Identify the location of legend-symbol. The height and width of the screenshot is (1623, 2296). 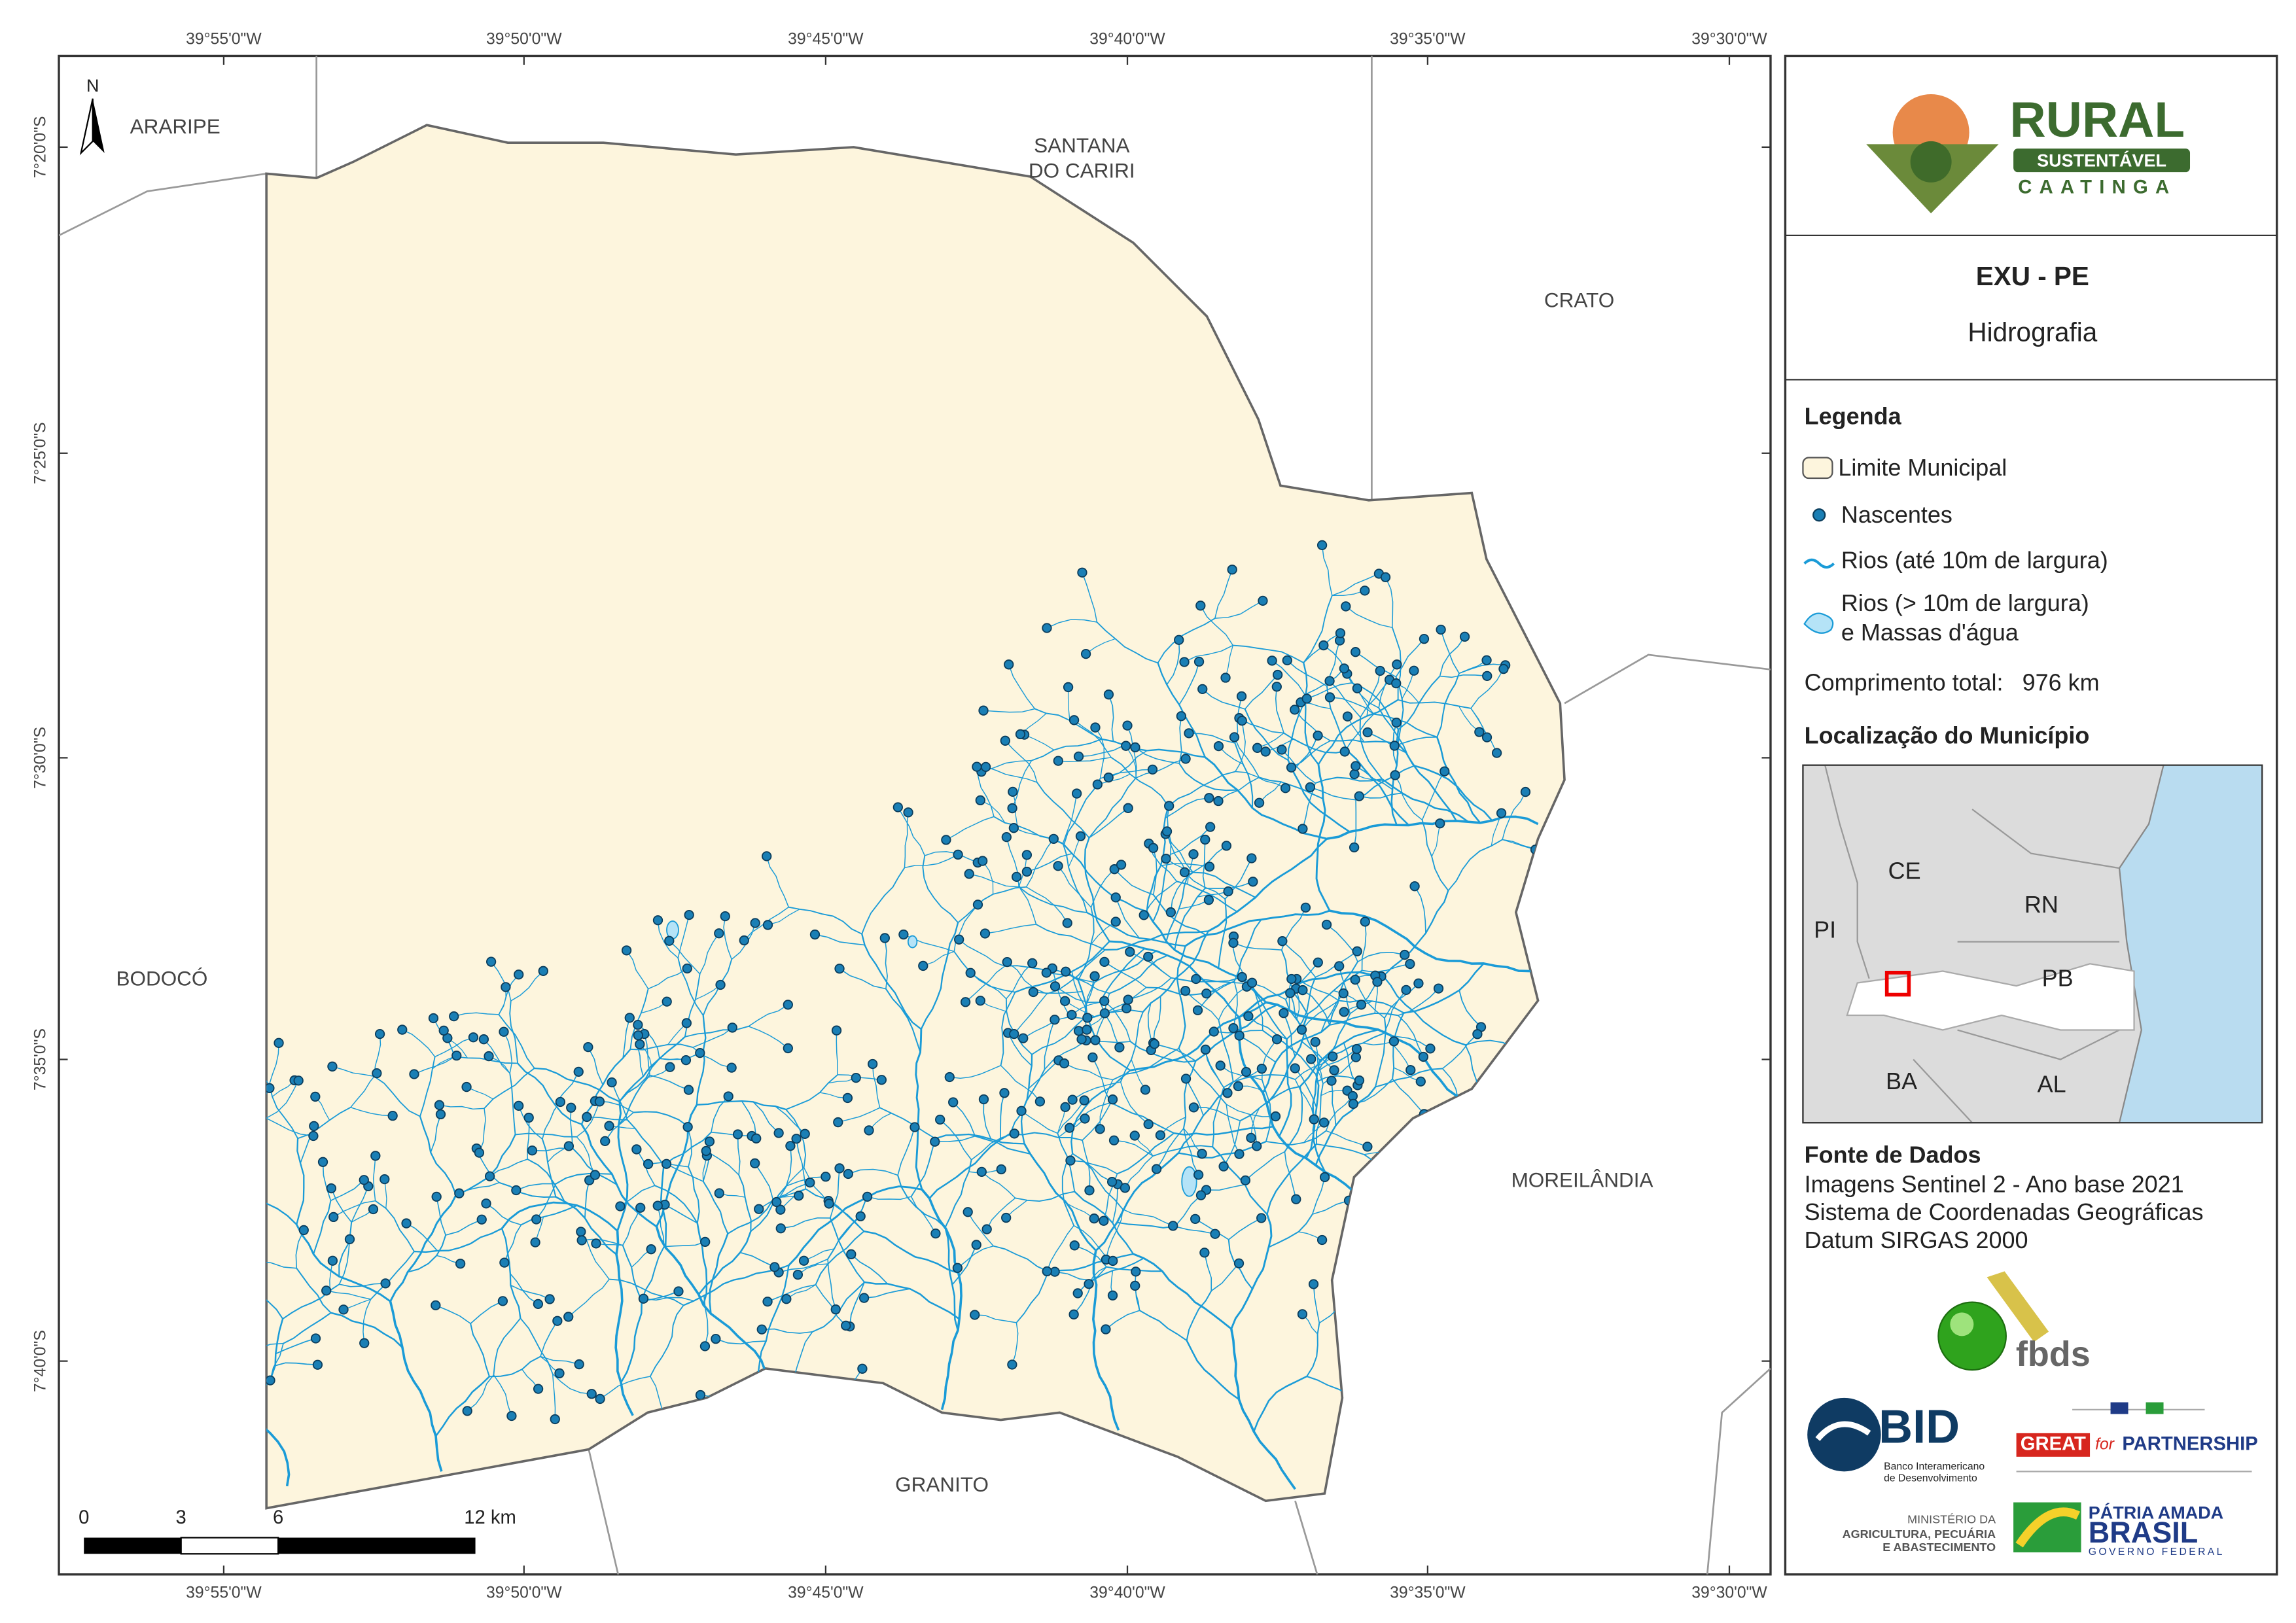
(1817, 469).